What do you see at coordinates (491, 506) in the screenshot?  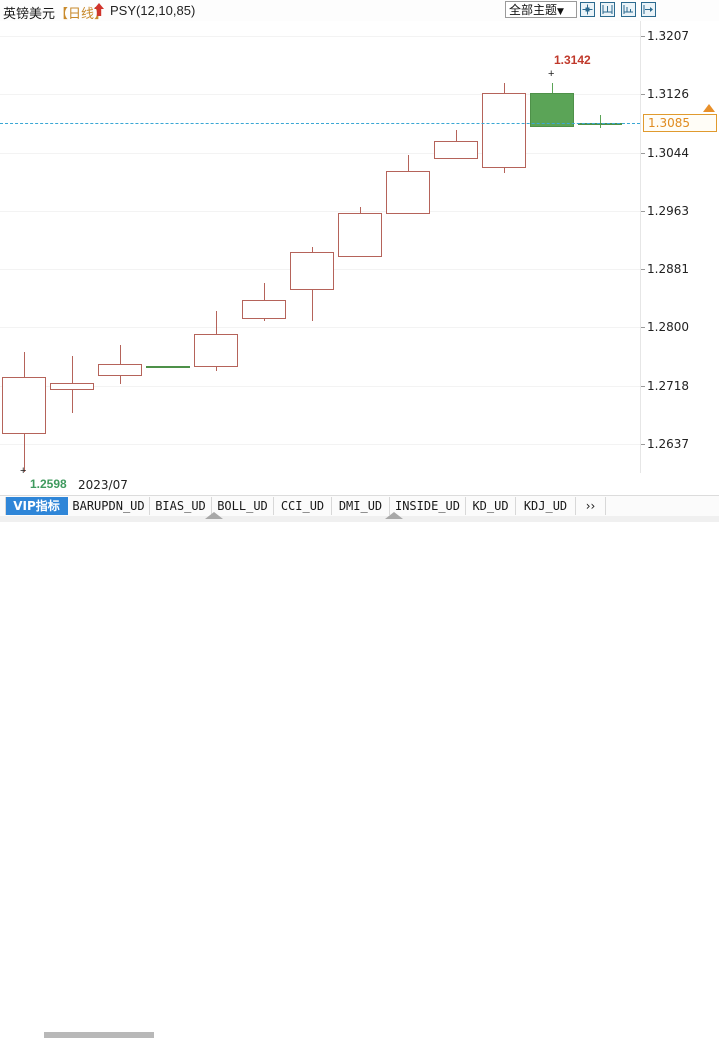 I see `indicator-tab-kd-ud: KD_UD` at bounding box center [491, 506].